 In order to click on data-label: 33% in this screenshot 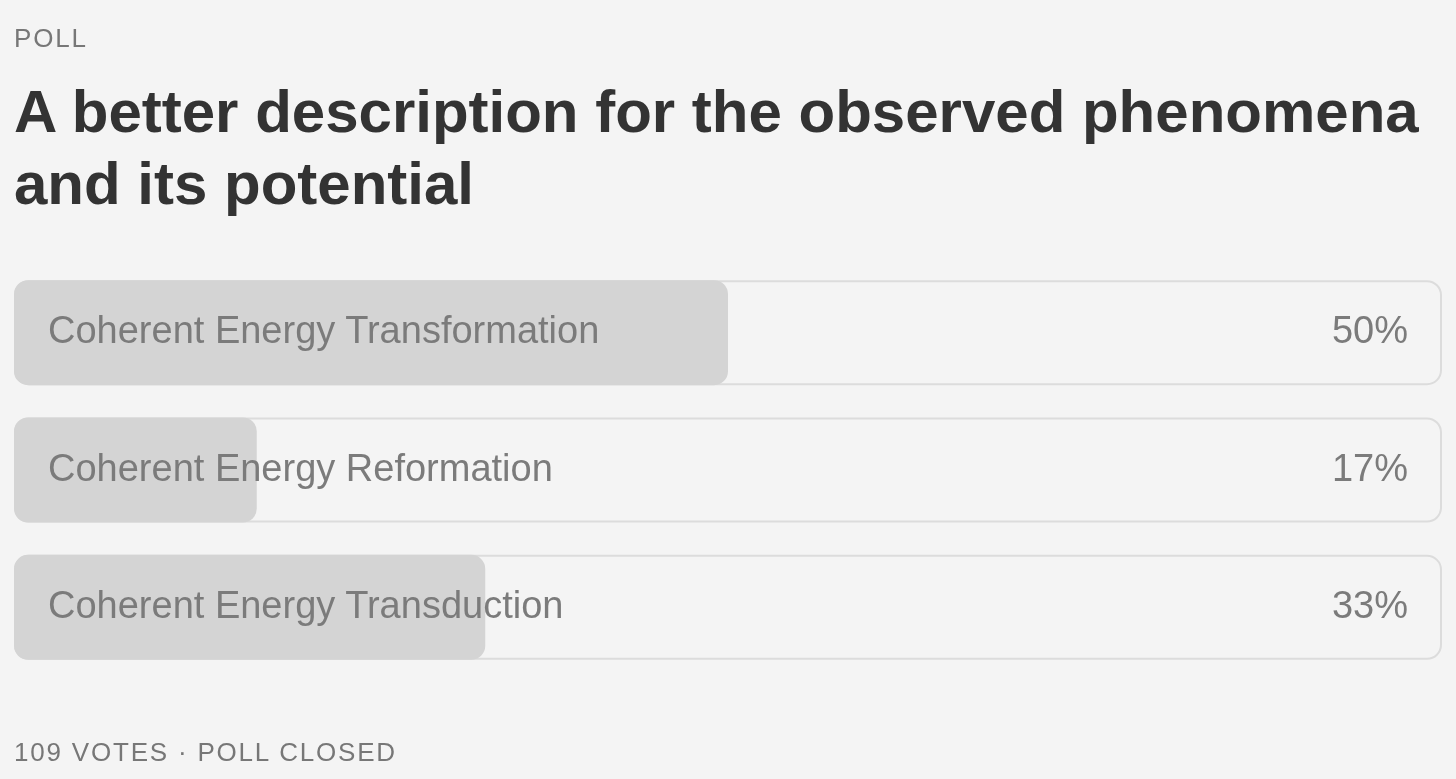, I will do `click(1369, 604)`.